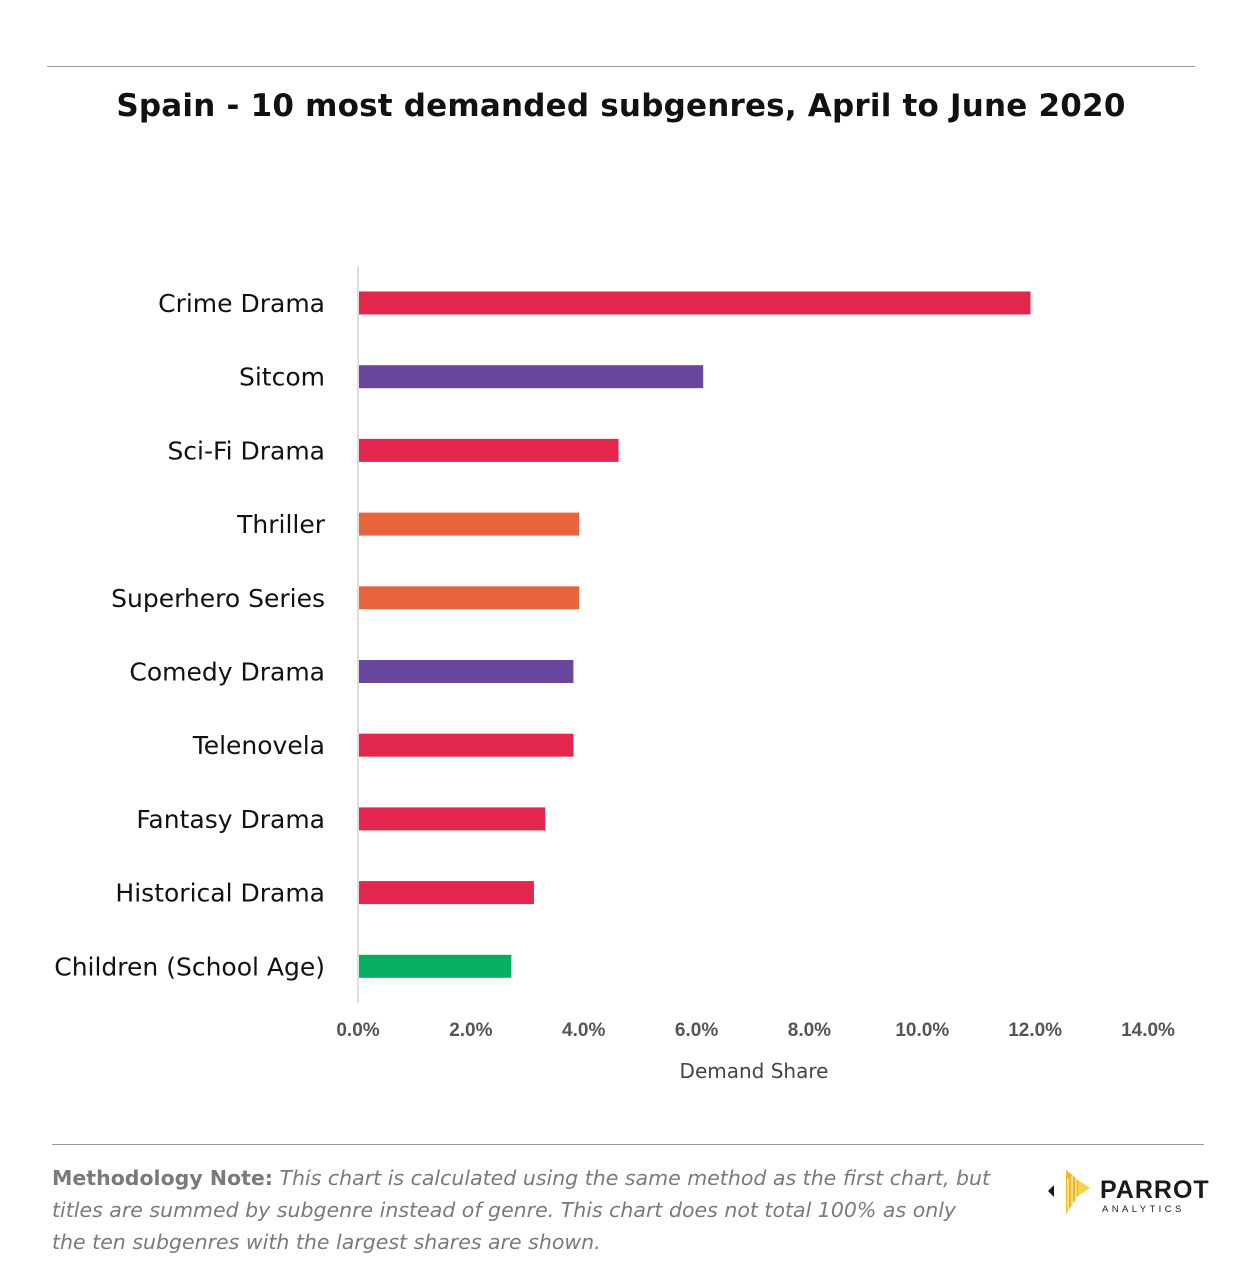  What do you see at coordinates (466, 745) in the screenshot?
I see `bar-telenovela` at bounding box center [466, 745].